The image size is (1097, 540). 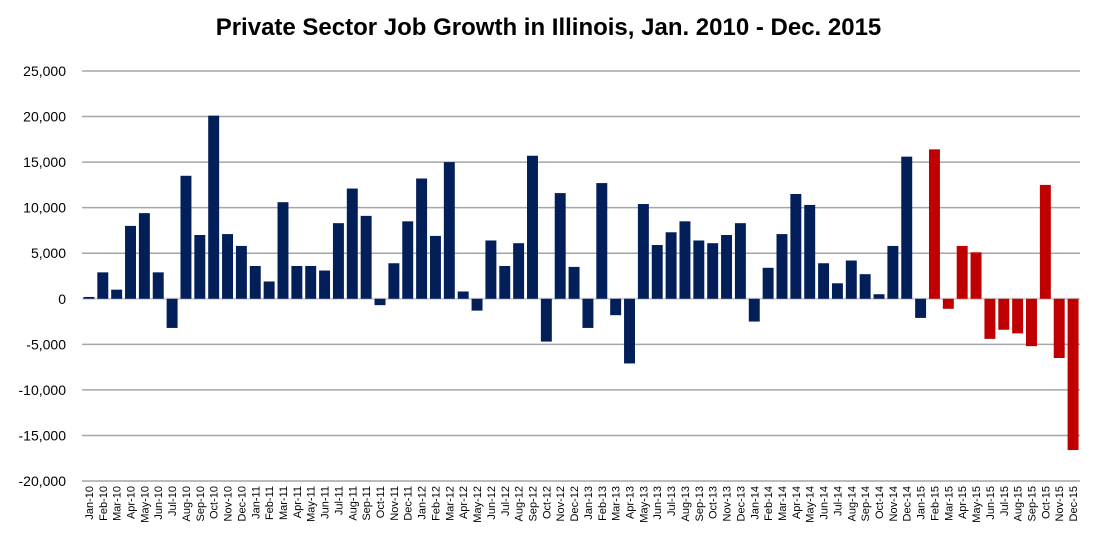 What do you see at coordinates (118, 503) in the screenshot?
I see `x-tick-label: Mar-10` at bounding box center [118, 503].